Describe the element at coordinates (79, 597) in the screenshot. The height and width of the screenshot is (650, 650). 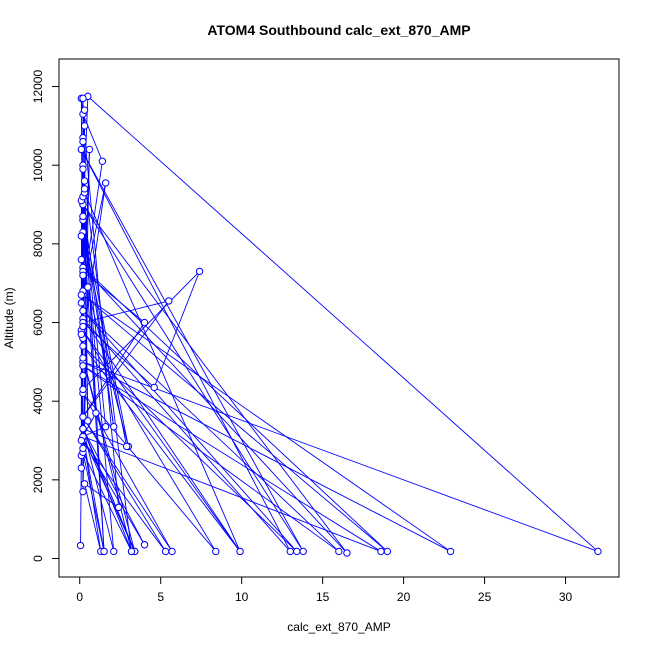
I see `x-tick-label: 0` at that location.